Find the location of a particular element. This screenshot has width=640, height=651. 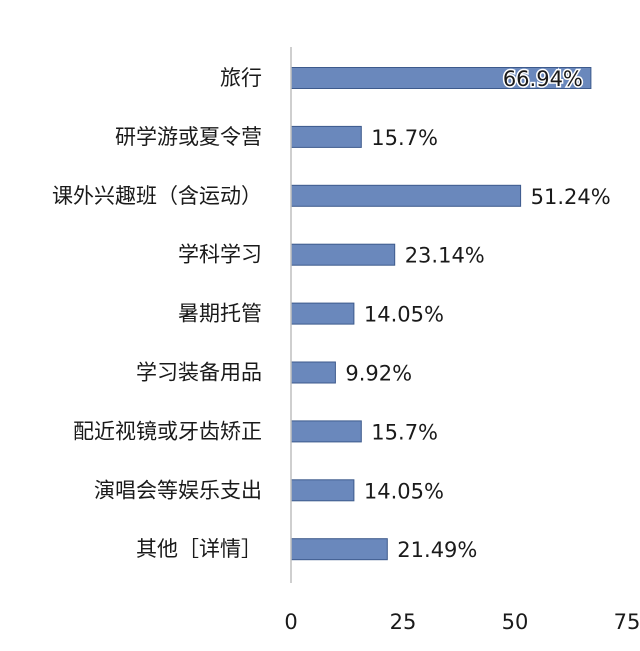

category-label: 课外兴趣班（含运动） is located at coordinates (157, 196).